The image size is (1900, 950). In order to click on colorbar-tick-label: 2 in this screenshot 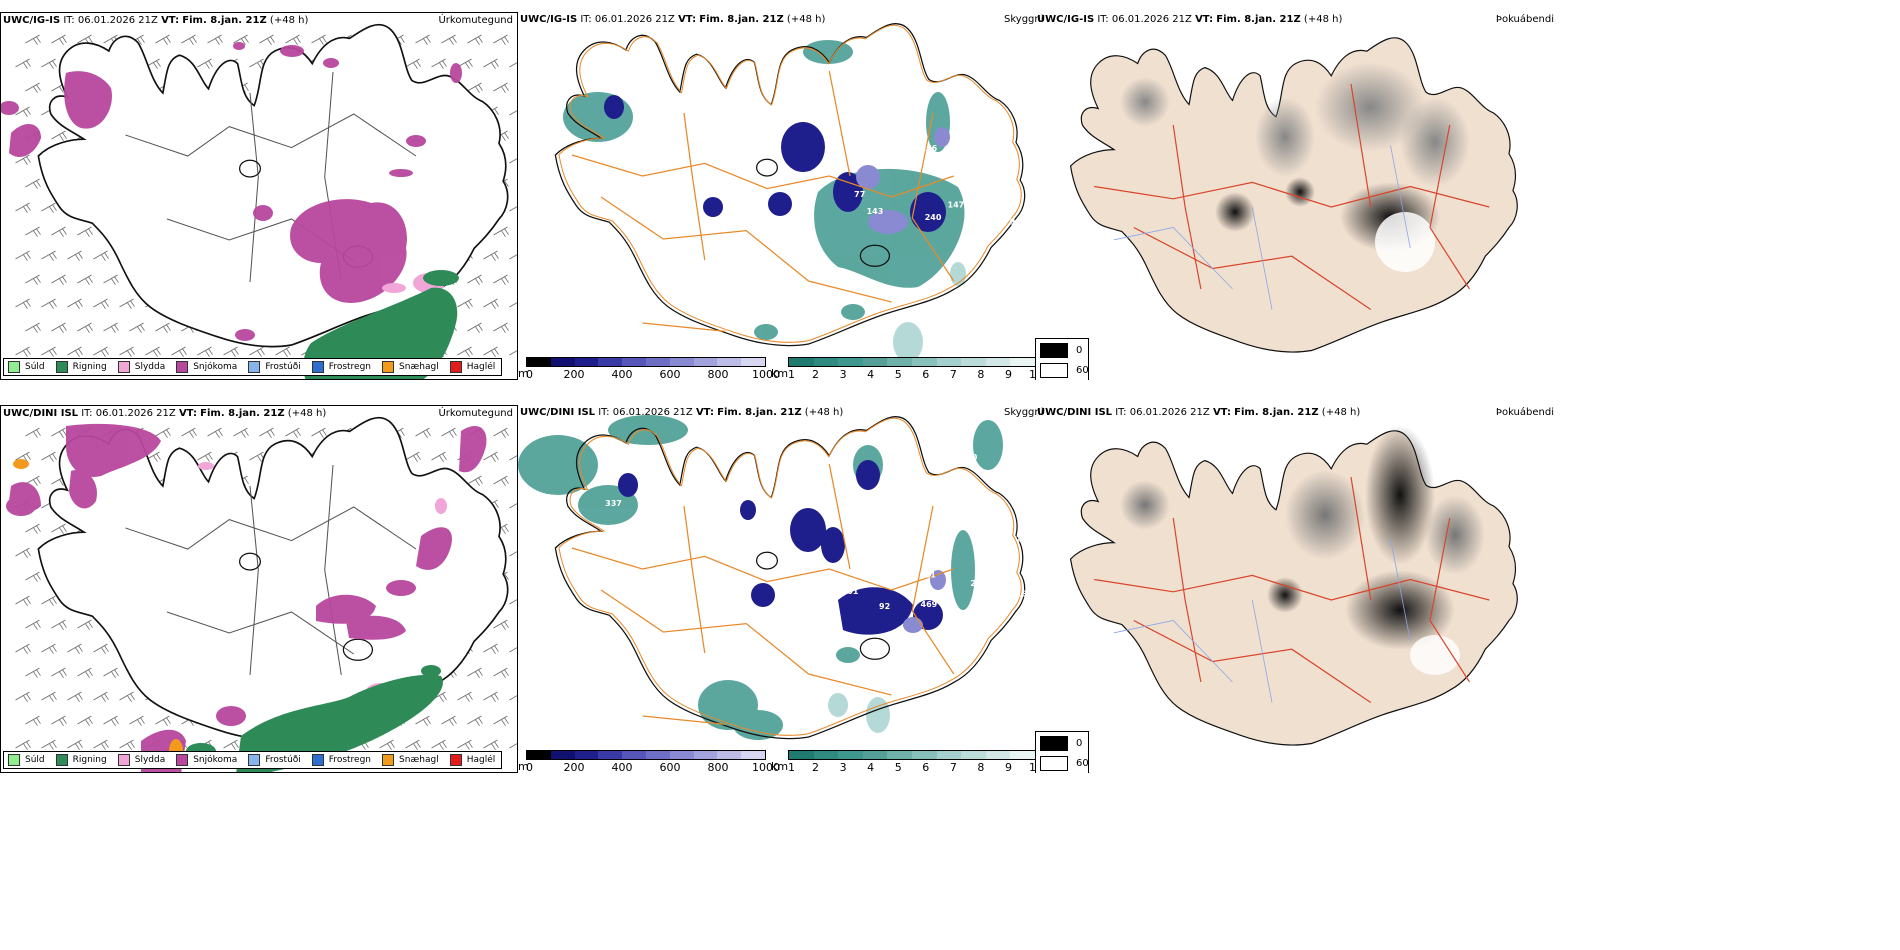, I will do `click(816, 767)`.